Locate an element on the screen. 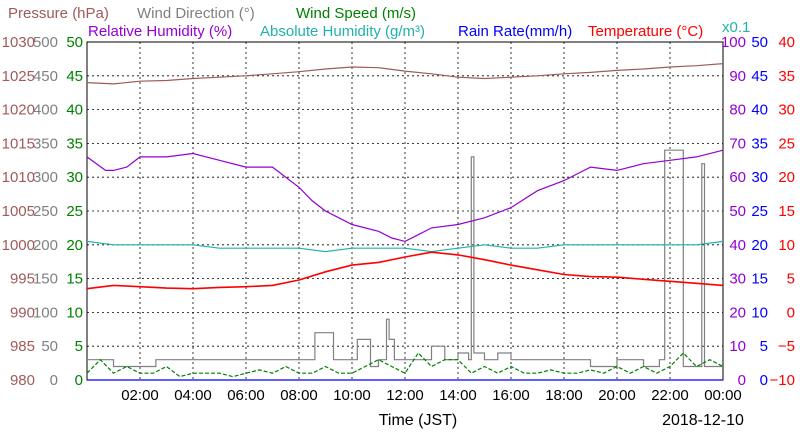 Image resolution: width=800 pixels, height=434 pixels. legend-wind-direction: Wind Direction (°) is located at coordinates (196, 13).